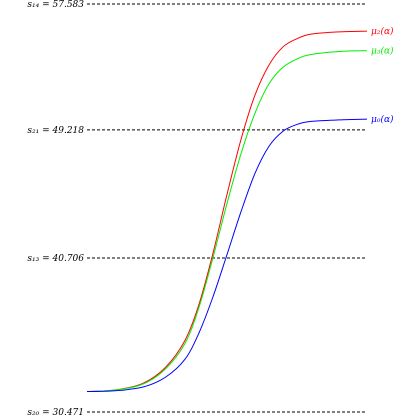  Describe the element at coordinates (382, 31) in the screenshot. I see `series-label-0: μ₂(α)` at that location.